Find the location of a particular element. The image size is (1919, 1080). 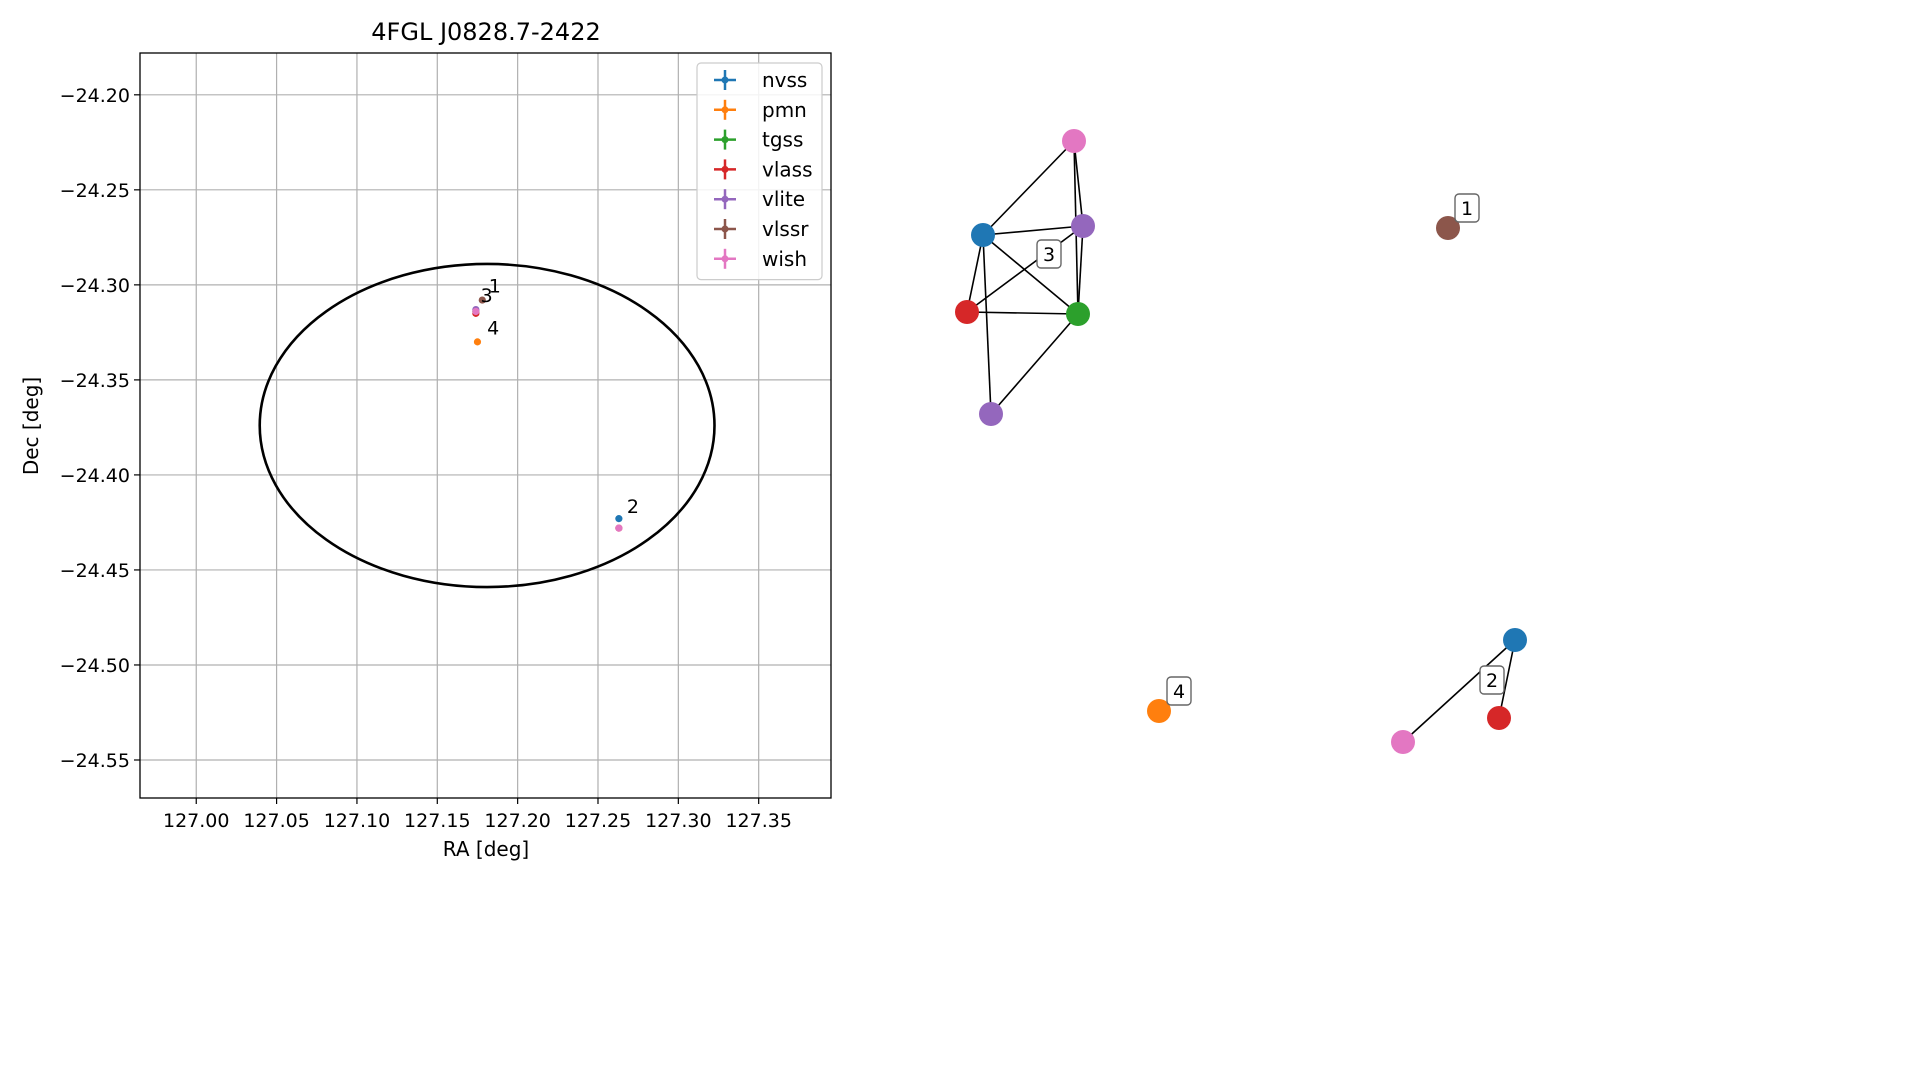

uncertainty-ellipse is located at coordinates (487, 425).